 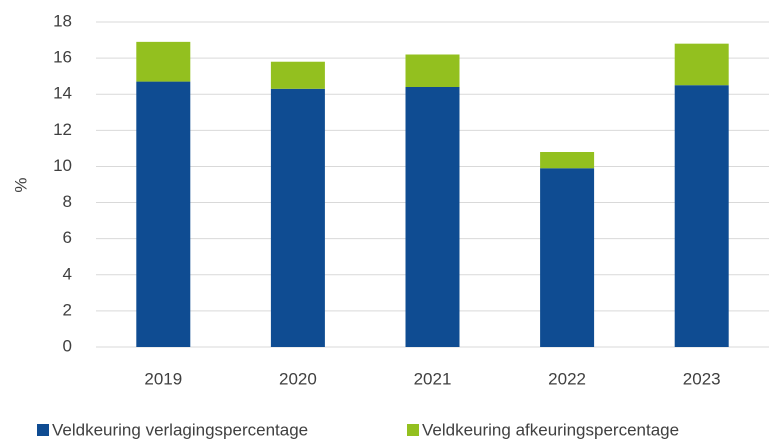 I want to click on y-tick-label: 18, so click(x=62, y=20).